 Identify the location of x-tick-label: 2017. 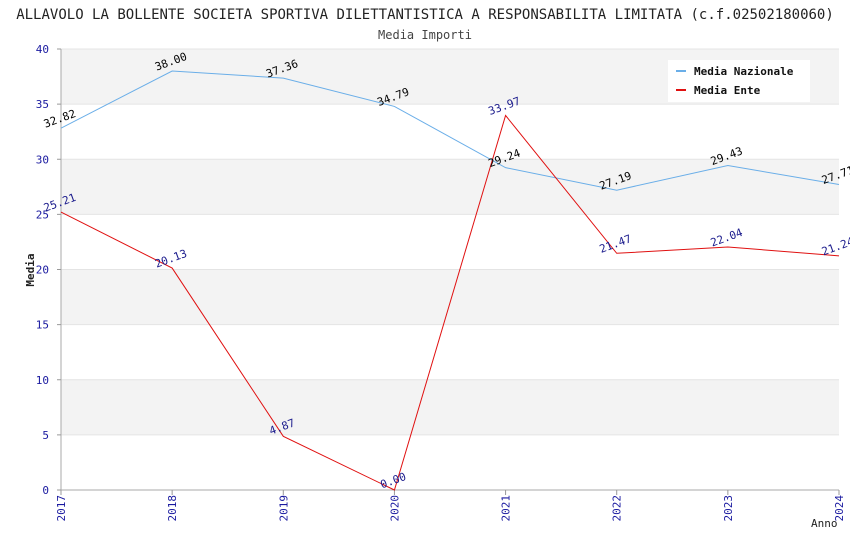
(61, 508).